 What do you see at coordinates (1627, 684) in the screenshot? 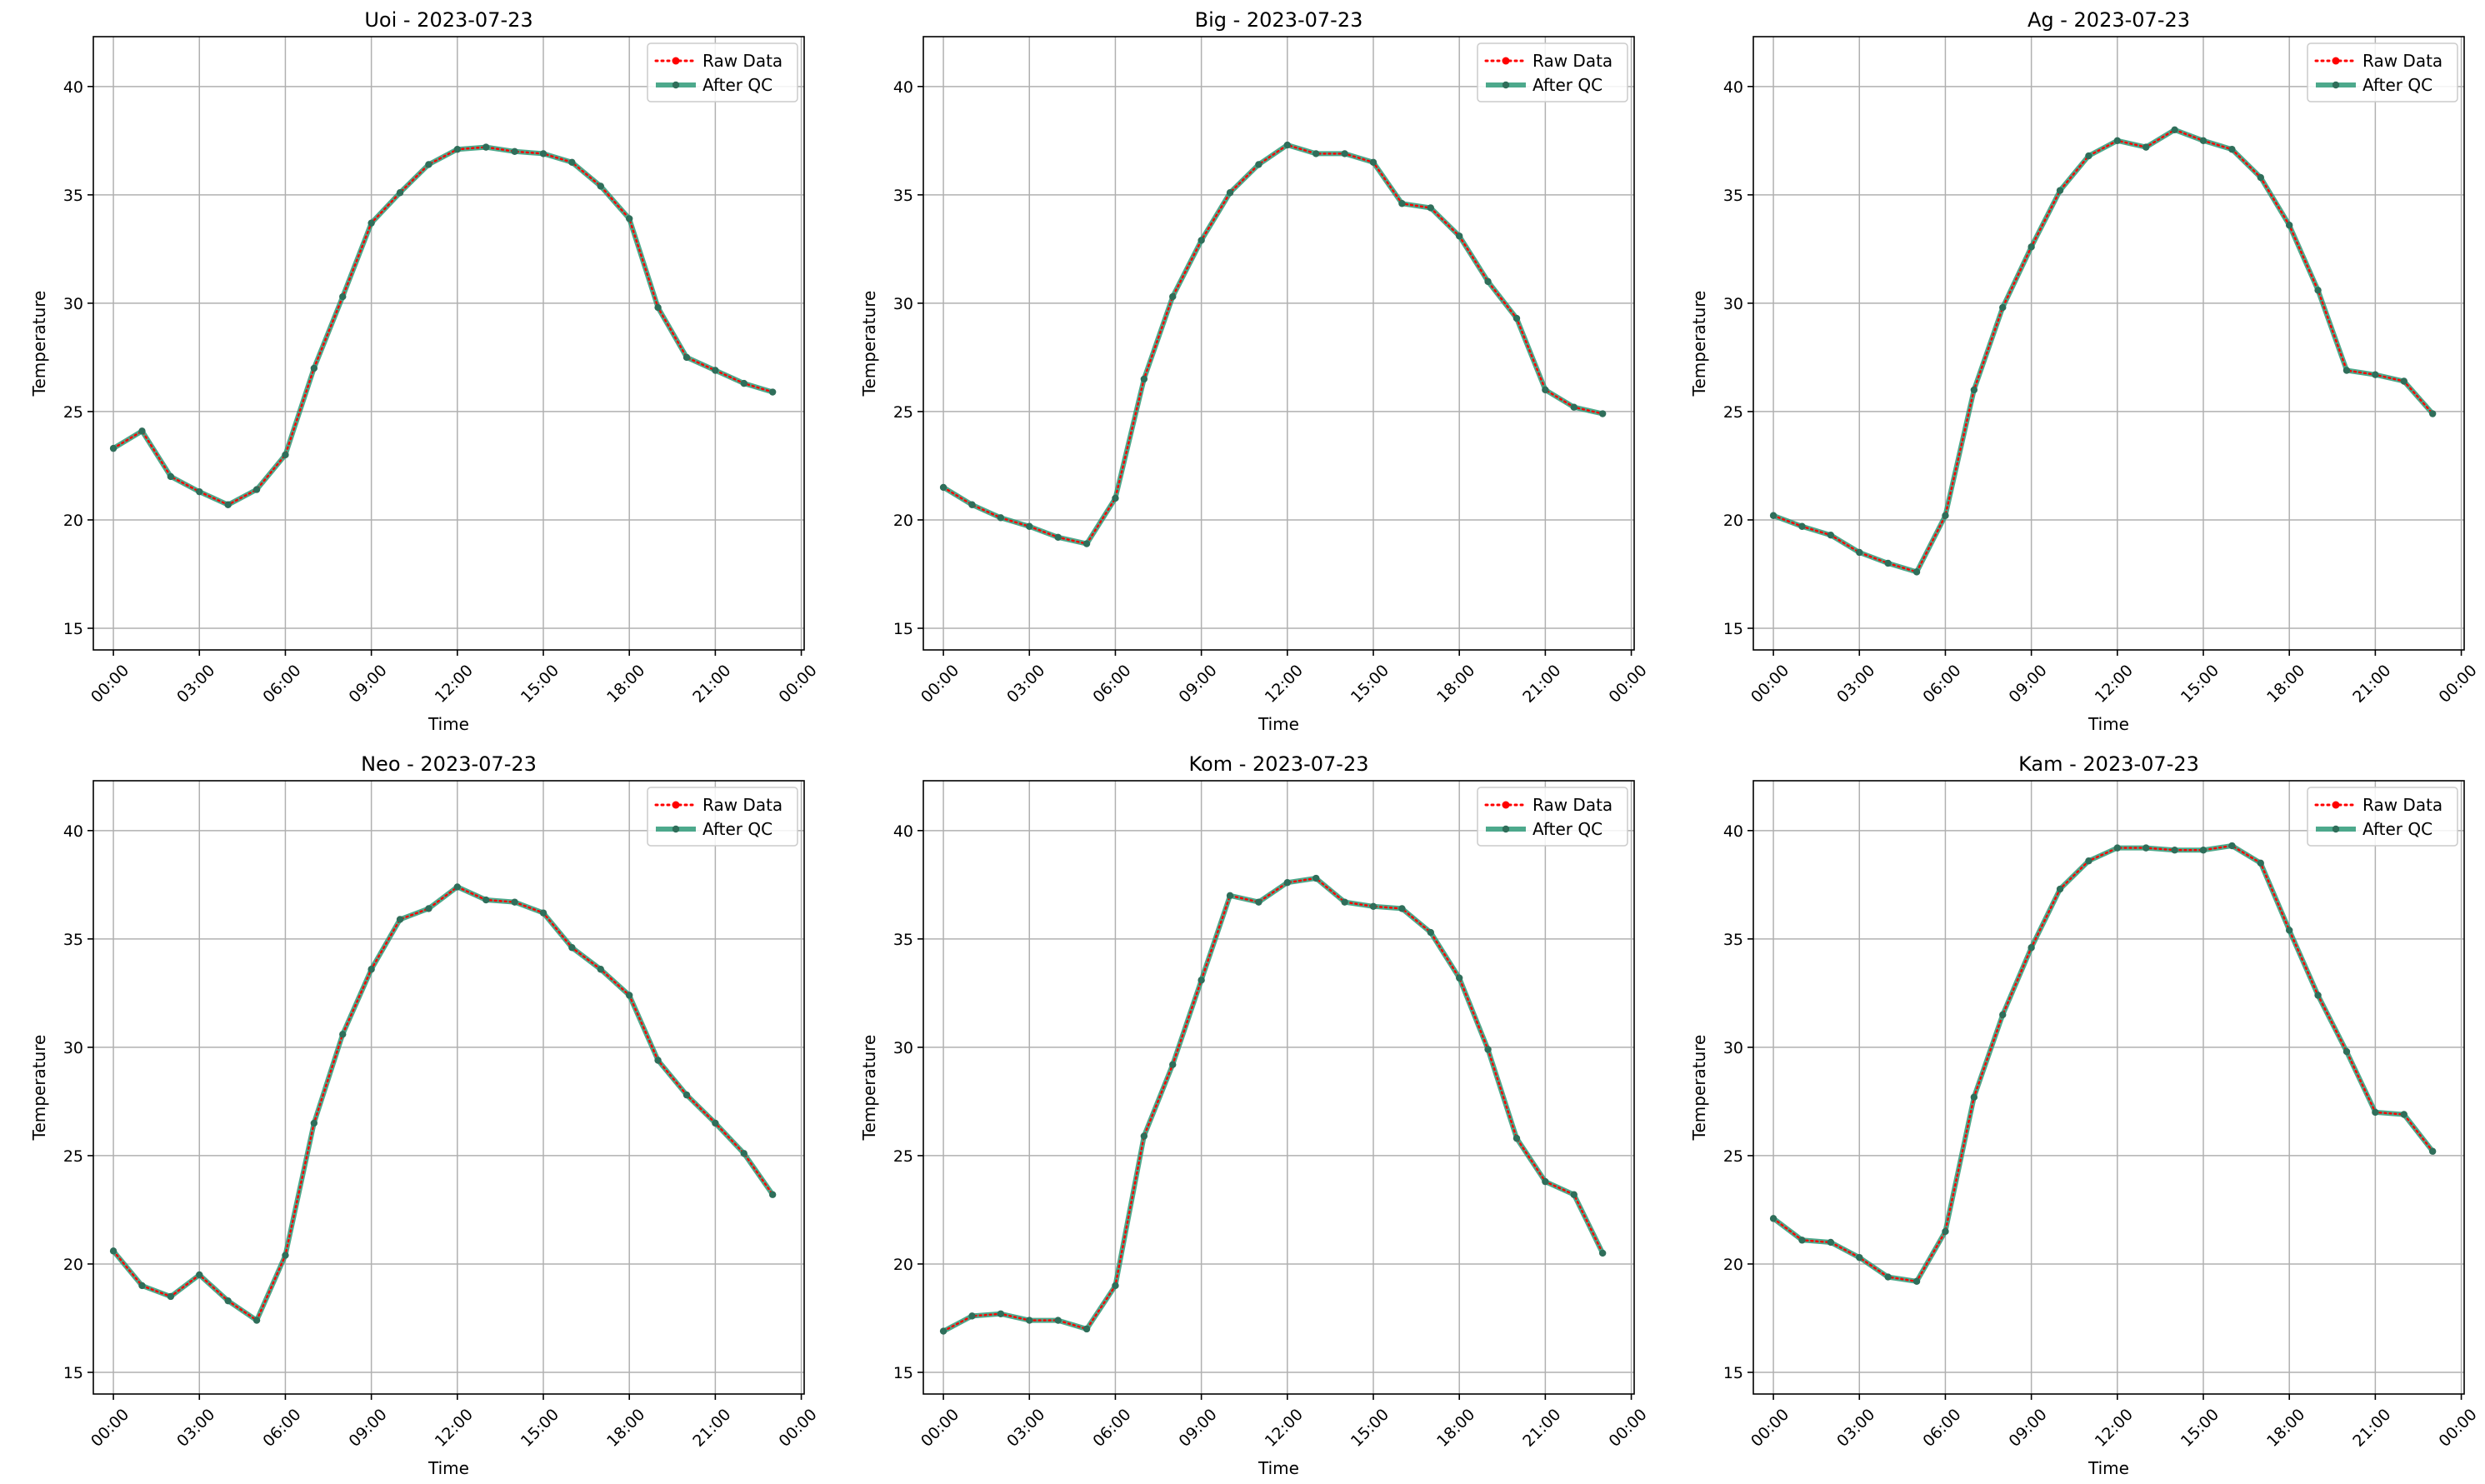
I see `x-tick-label: 00:00` at bounding box center [1627, 684].